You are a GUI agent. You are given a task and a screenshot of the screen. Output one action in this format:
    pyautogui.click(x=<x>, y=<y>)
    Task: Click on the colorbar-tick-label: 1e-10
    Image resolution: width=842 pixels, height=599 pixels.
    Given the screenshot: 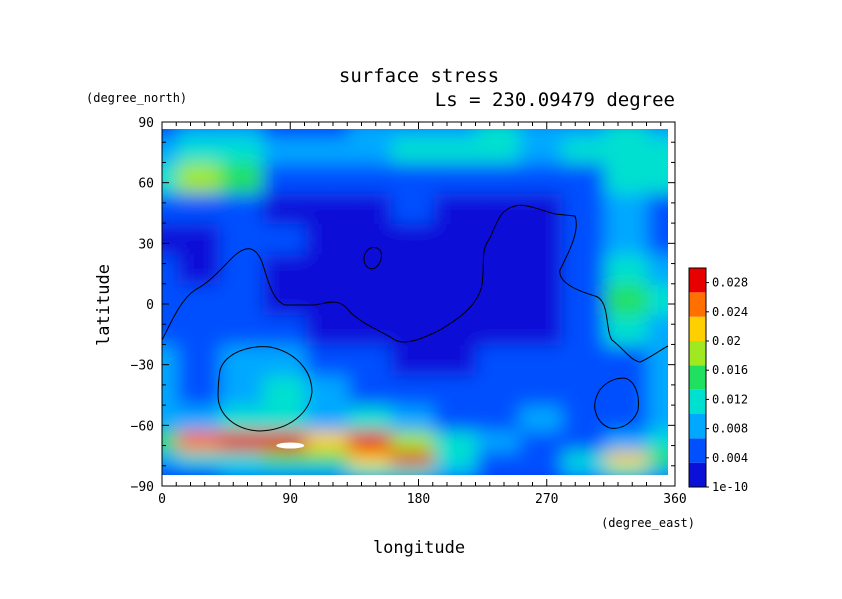 What is the action you would take?
    pyautogui.click(x=730, y=487)
    